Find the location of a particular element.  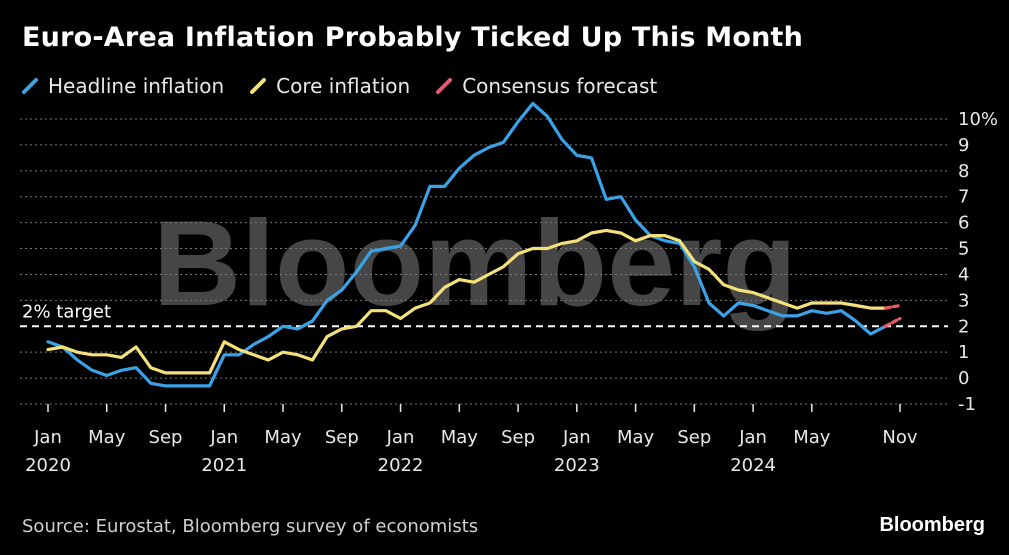

x-tick-year-label: 2023 is located at coordinates (577, 465).